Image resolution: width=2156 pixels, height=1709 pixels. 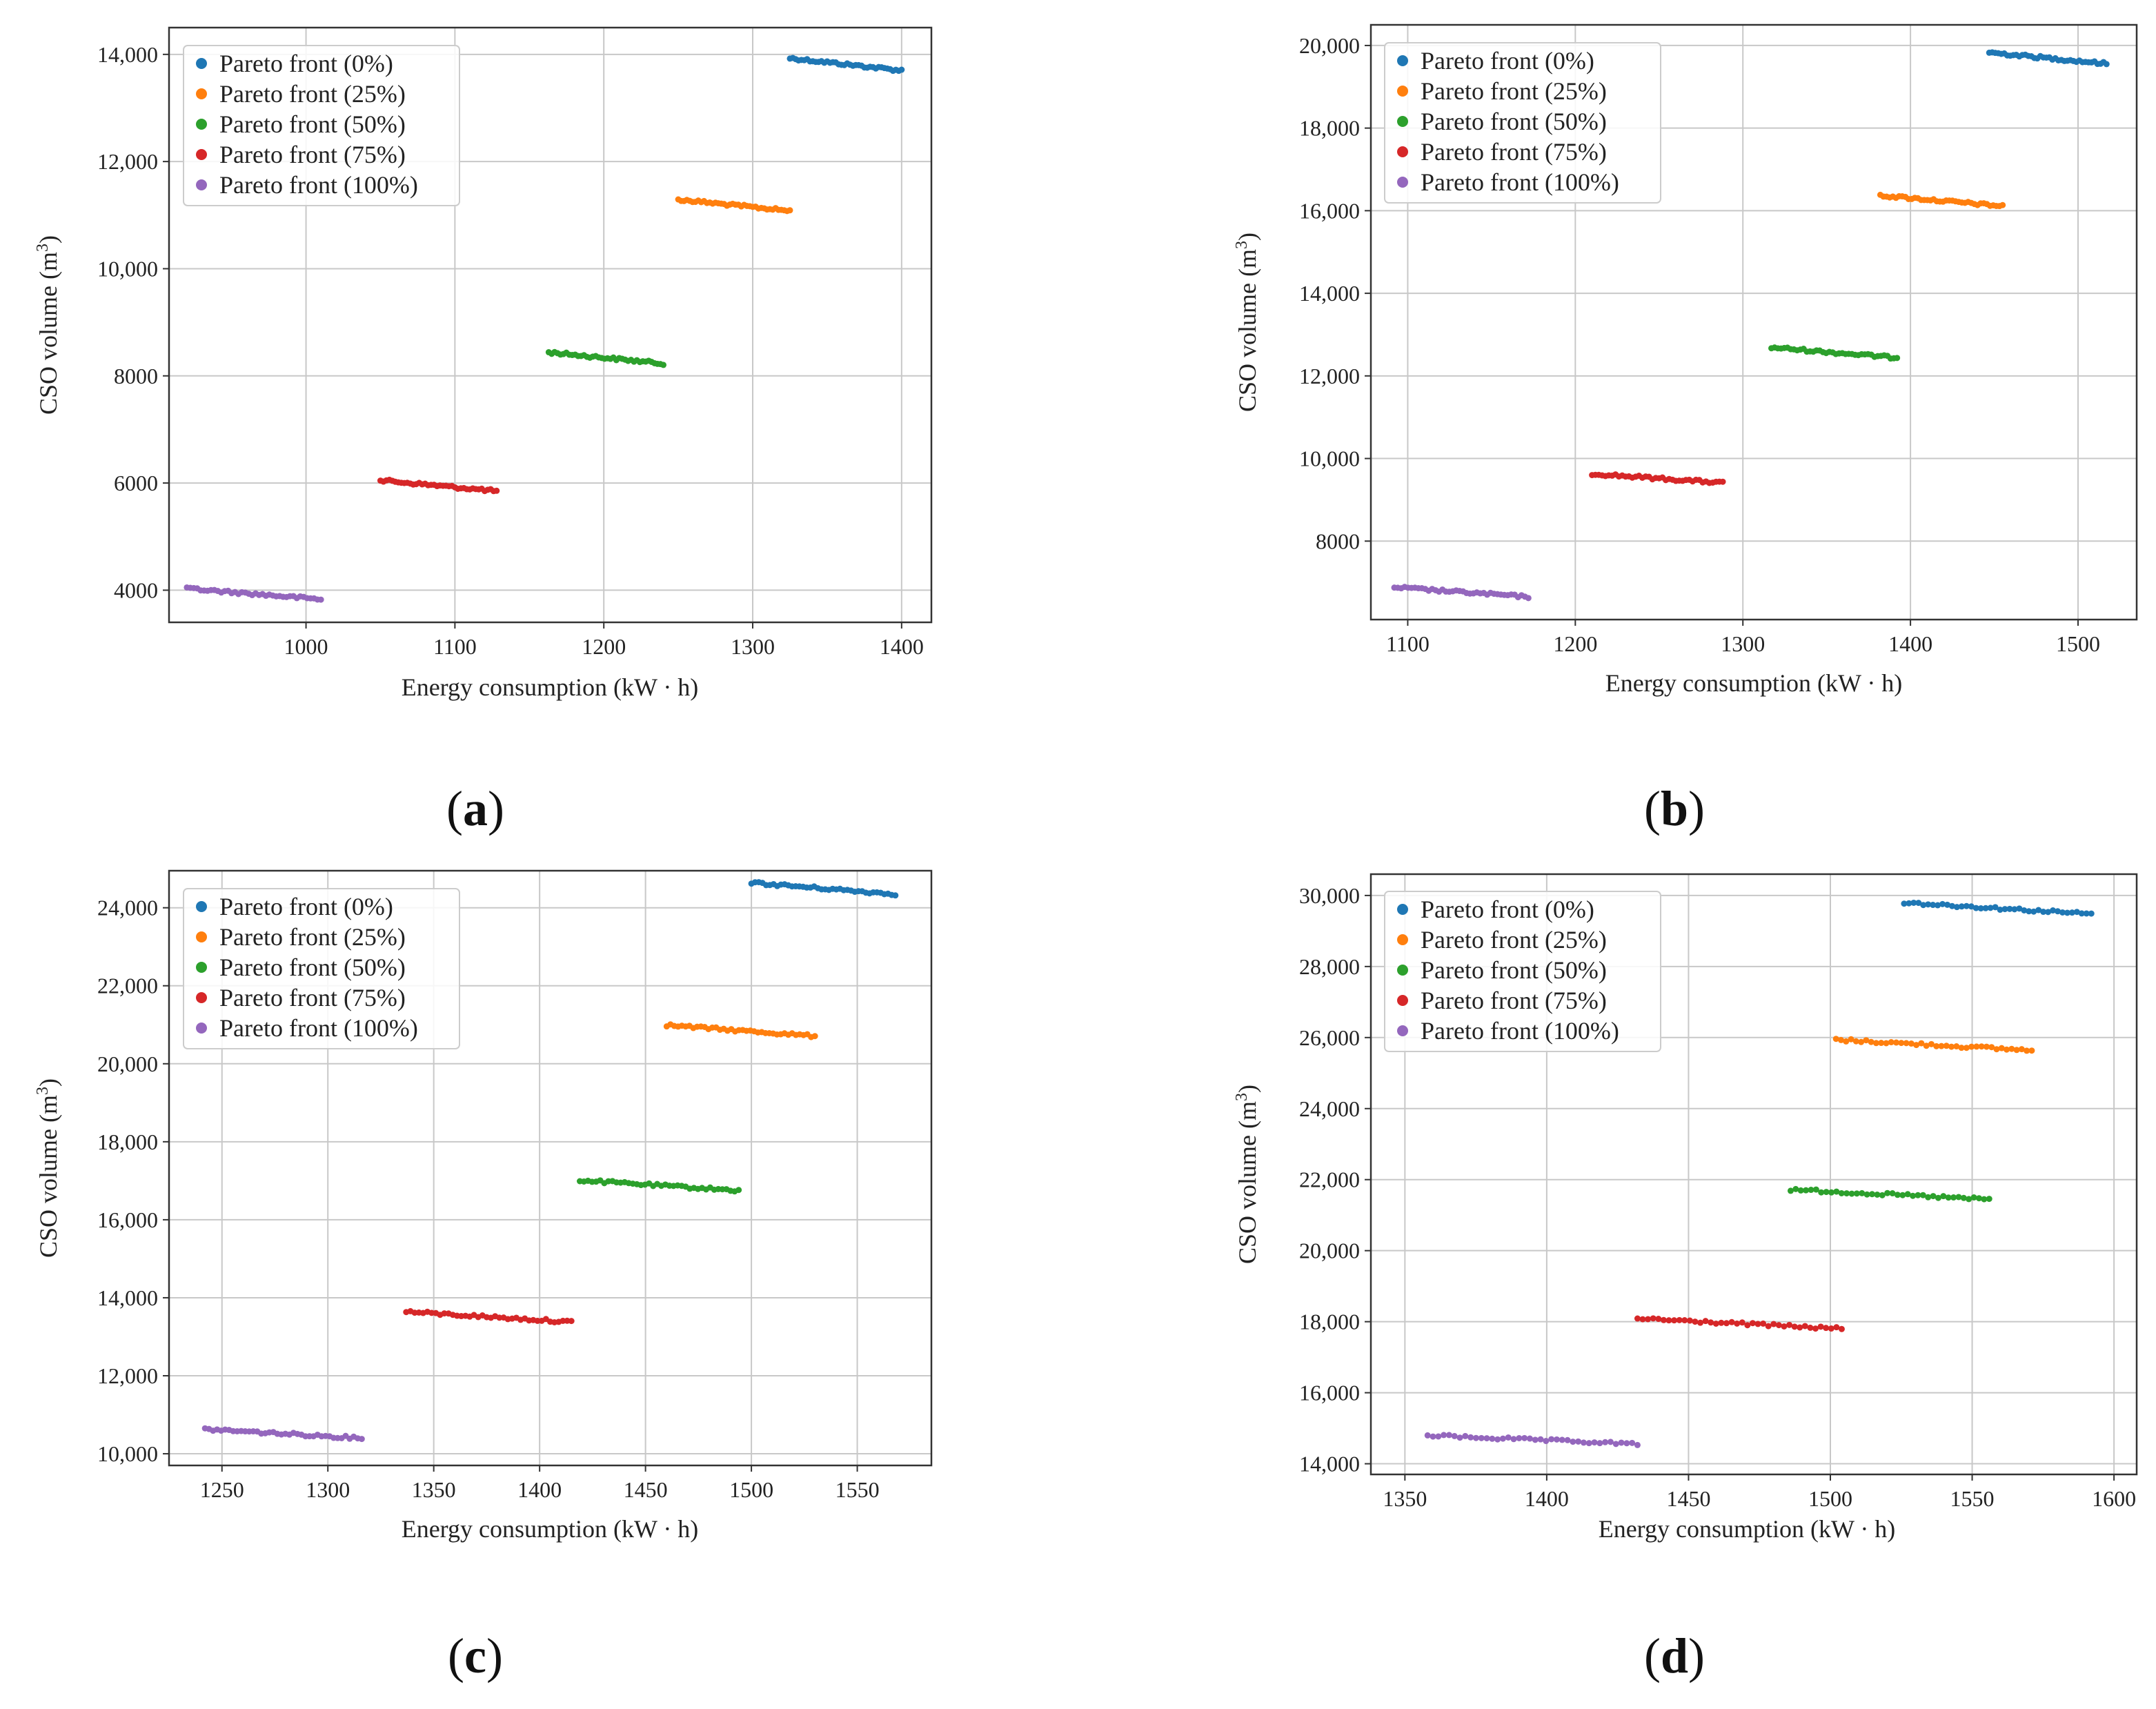 I want to click on panel-a-y-tick-label: 6000, so click(x=136, y=483).